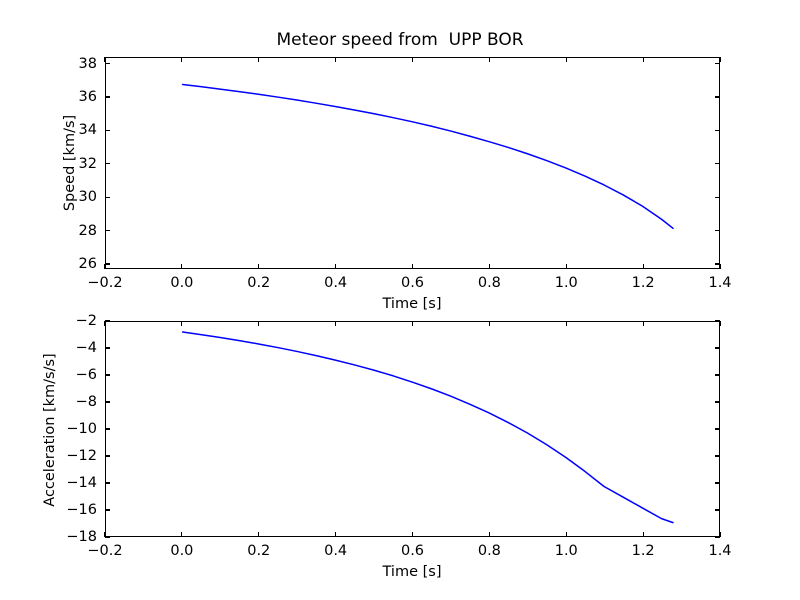  Describe the element at coordinates (81, 429) in the screenshot. I see `y-tick-label: −10` at that location.